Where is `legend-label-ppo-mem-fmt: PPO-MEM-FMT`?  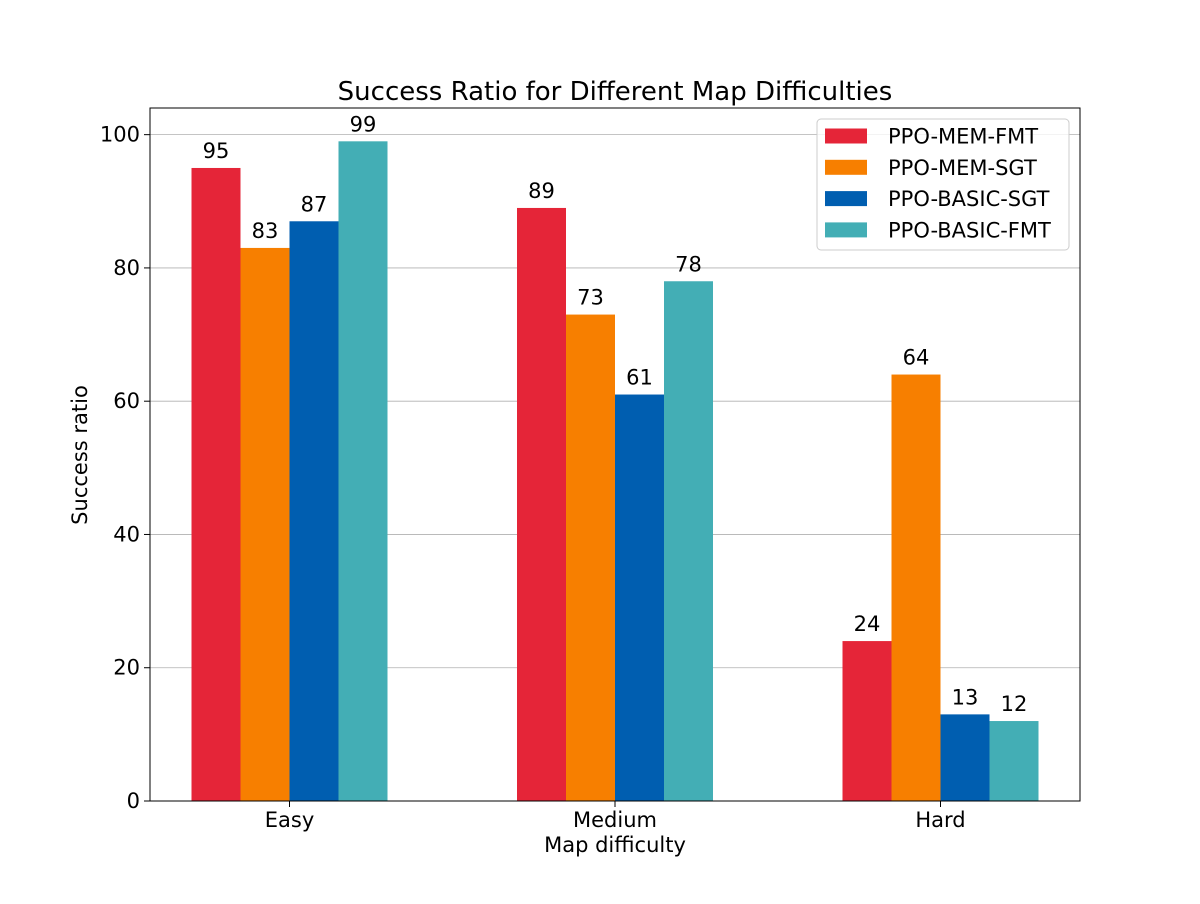
legend-label-ppo-mem-fmt: PPO-MEM-FMT is located at coordinates (963, 137).